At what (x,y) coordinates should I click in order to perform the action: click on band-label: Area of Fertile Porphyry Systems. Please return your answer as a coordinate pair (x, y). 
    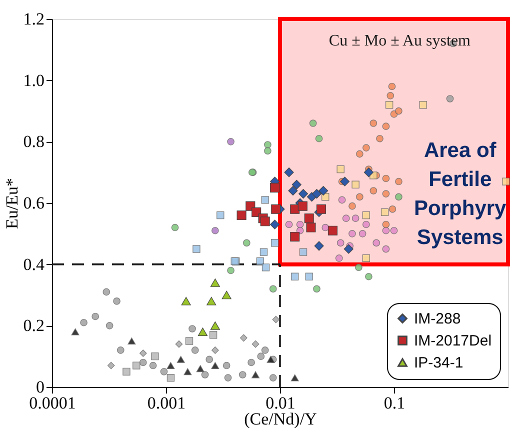
    Looking at the image, I should click on (460, 193).